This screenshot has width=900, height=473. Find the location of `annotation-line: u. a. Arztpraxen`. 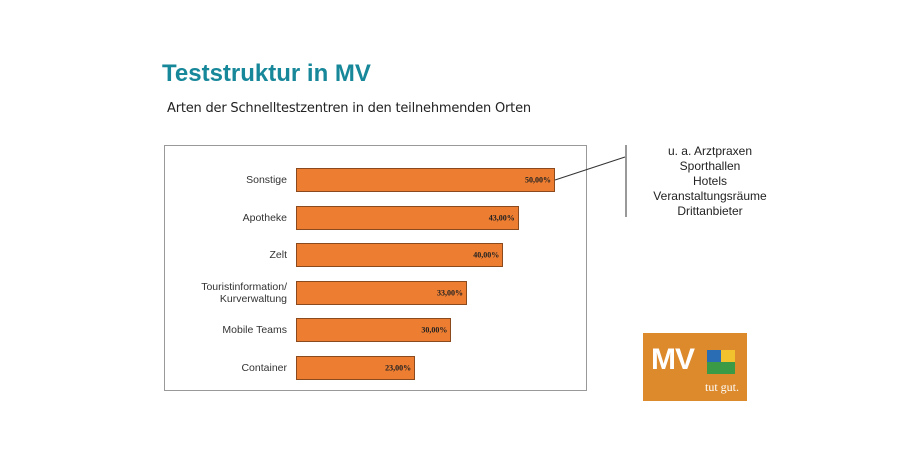

annotation-line: u. a. Arztpraxen is located at coordinates (710, 151).